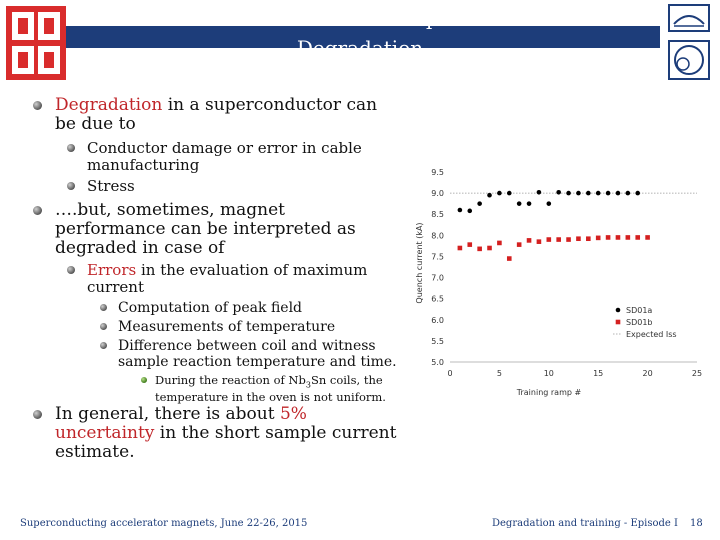  What do you see at coordinates (598, 373) in the screenshot?
I see `x-tick-label: 15` at bounding box center [598, 373].